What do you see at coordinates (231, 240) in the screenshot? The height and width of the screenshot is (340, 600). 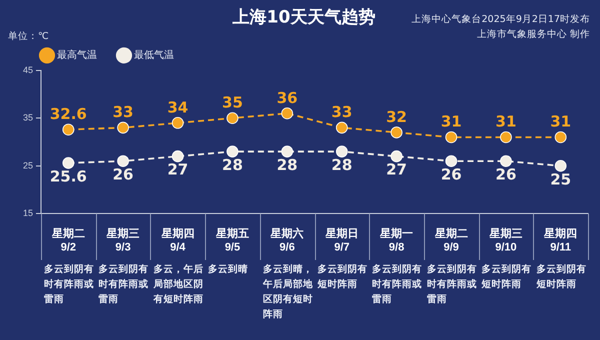 I see `x-tick-label: 星期五 9/5` at bounding box center [231, 240].